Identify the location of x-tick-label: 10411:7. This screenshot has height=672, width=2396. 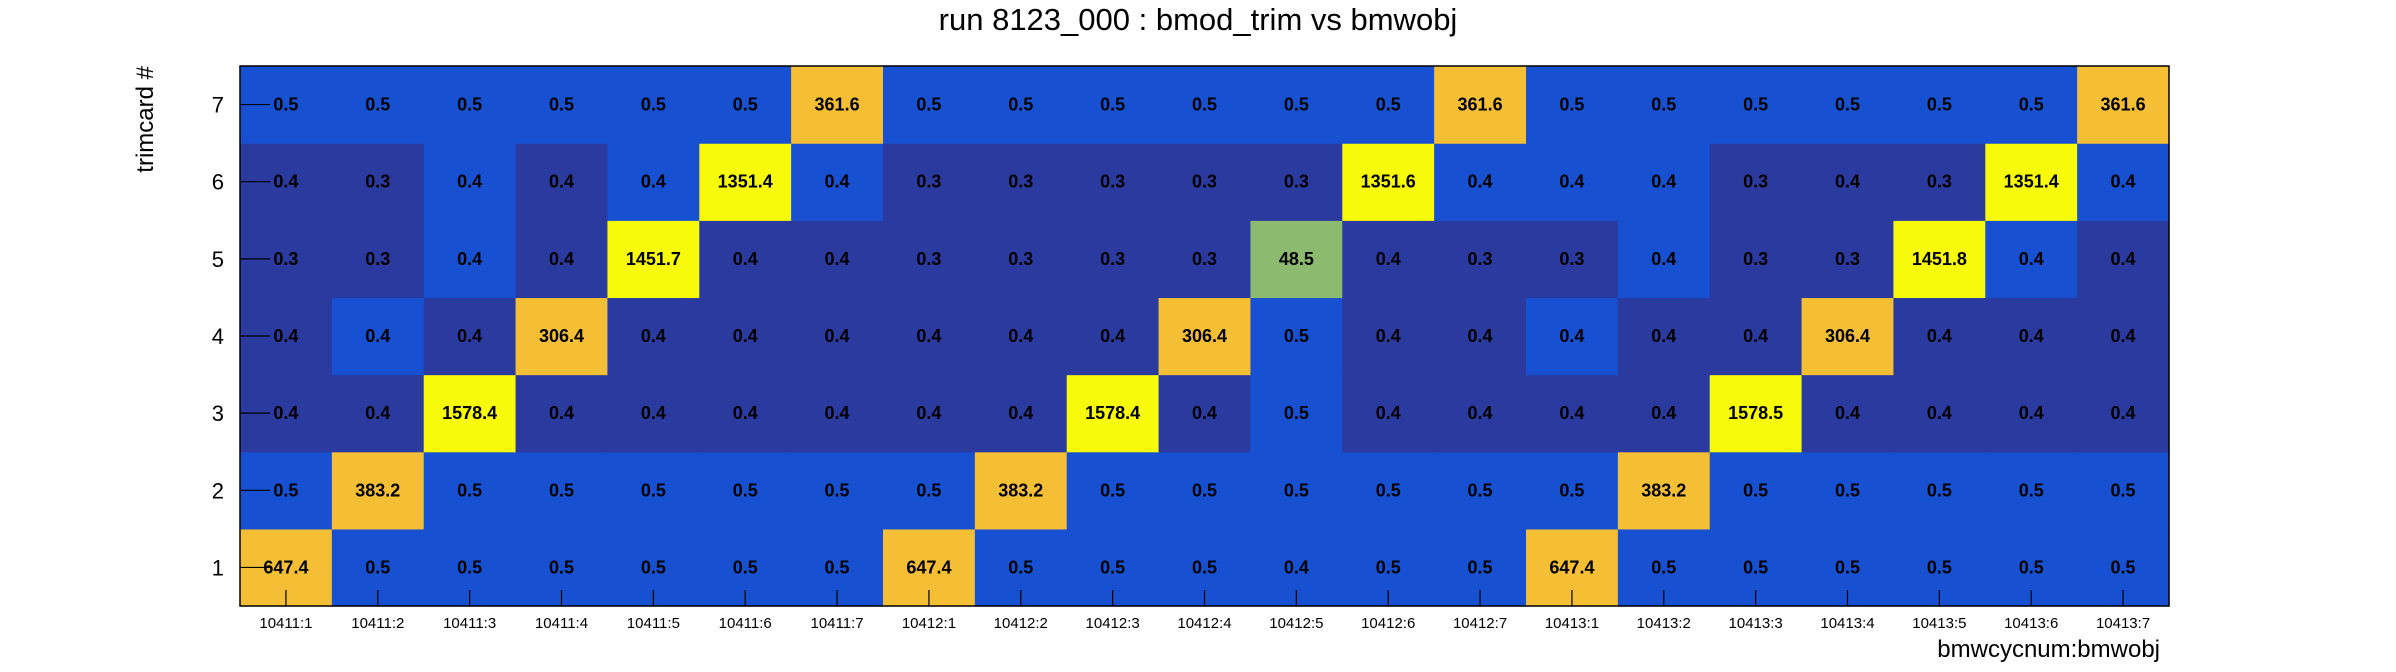
(837, 623).